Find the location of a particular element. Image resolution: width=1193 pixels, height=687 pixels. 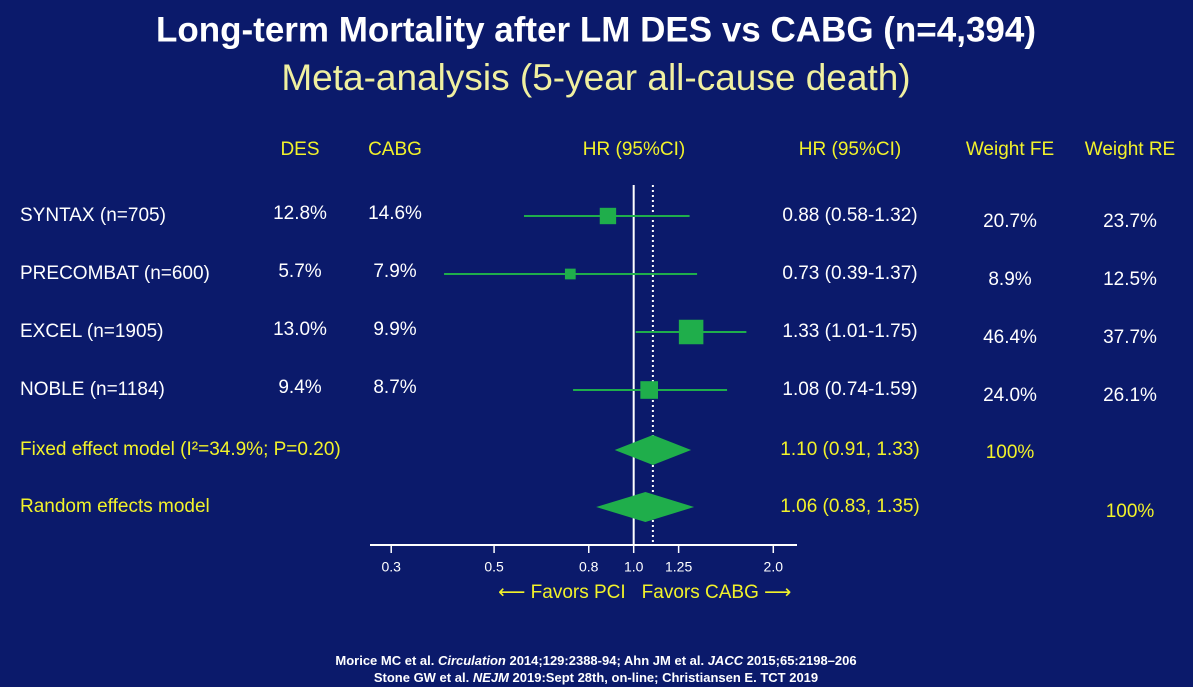

weight-fe: 8.9% is located at coordinates (1009, 279).